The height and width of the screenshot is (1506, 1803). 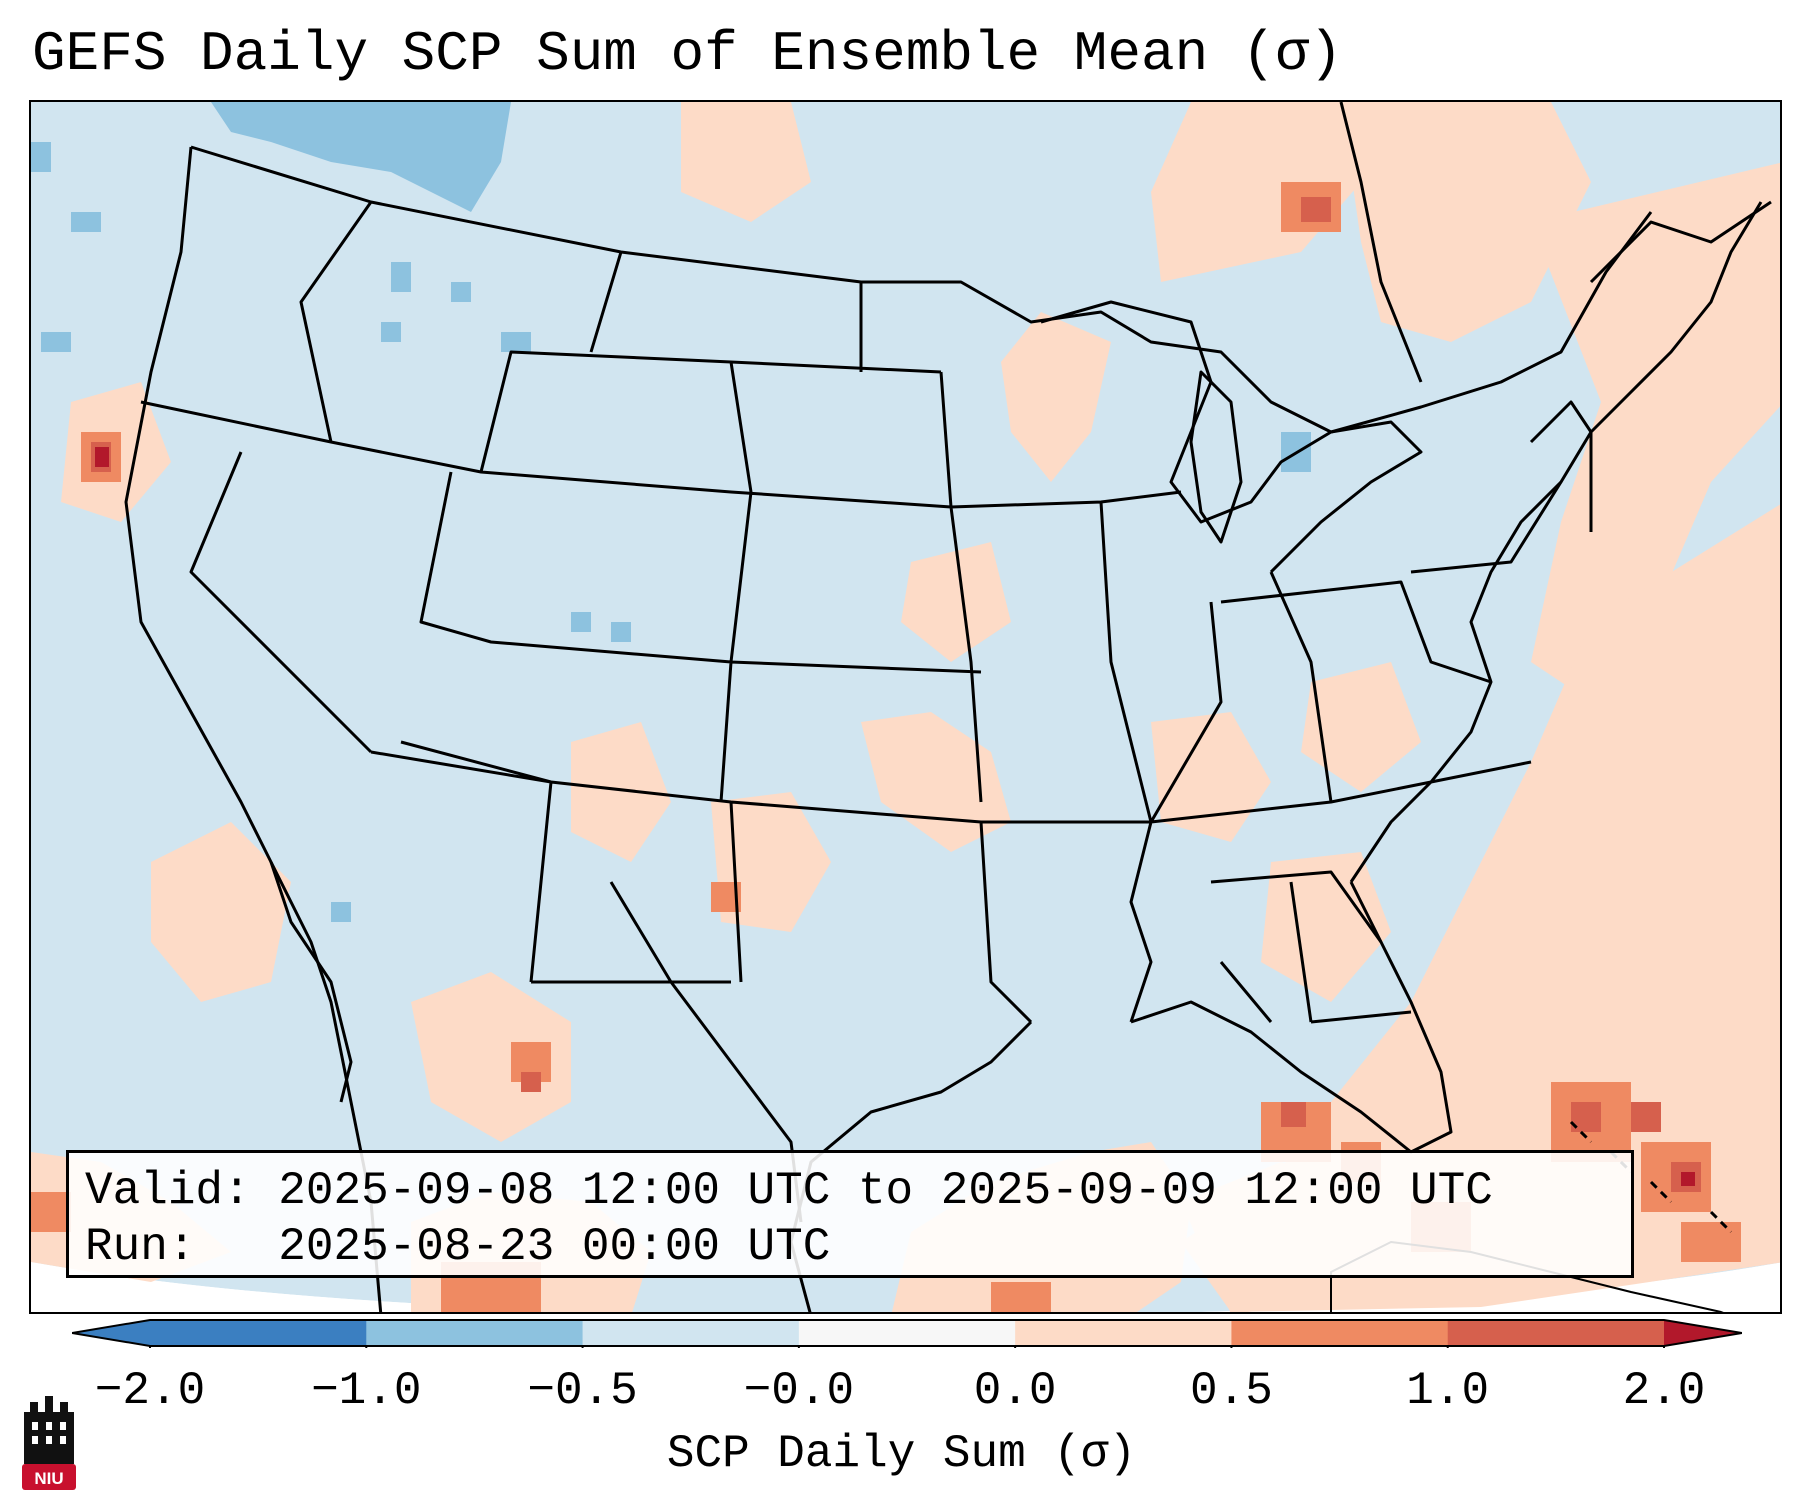 I want to click on logo-badge, so click(x=49, y=1477).